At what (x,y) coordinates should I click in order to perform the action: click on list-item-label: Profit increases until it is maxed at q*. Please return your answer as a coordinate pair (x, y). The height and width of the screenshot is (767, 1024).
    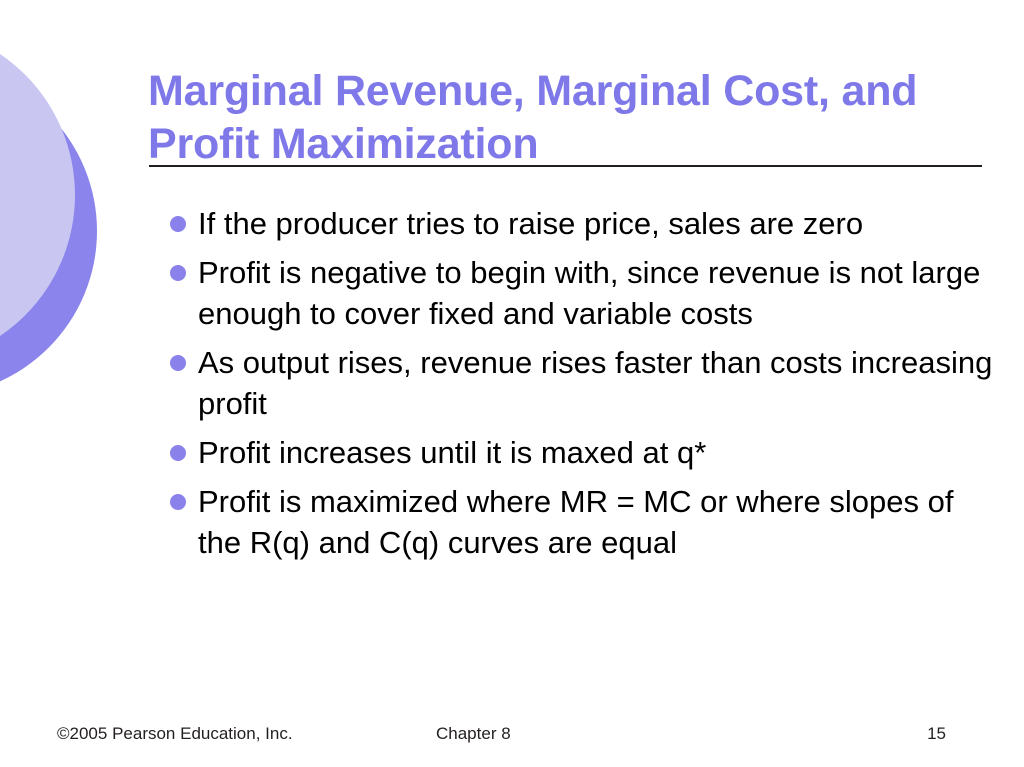
    Looking at the image, I should click on (452, 452).